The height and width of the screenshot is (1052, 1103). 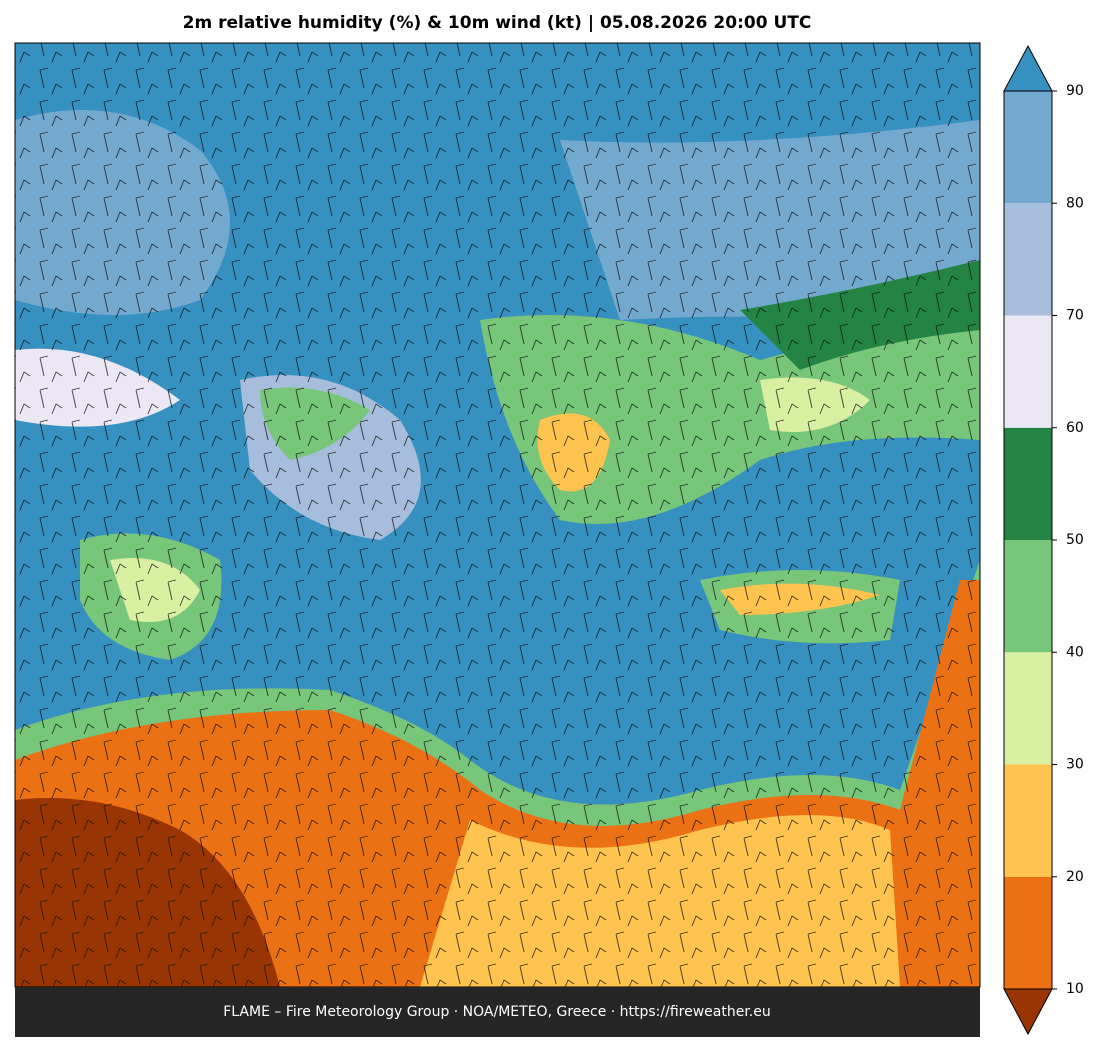 I want to click on colorbar-tick-label: 10, so click(x=1075, y=989).